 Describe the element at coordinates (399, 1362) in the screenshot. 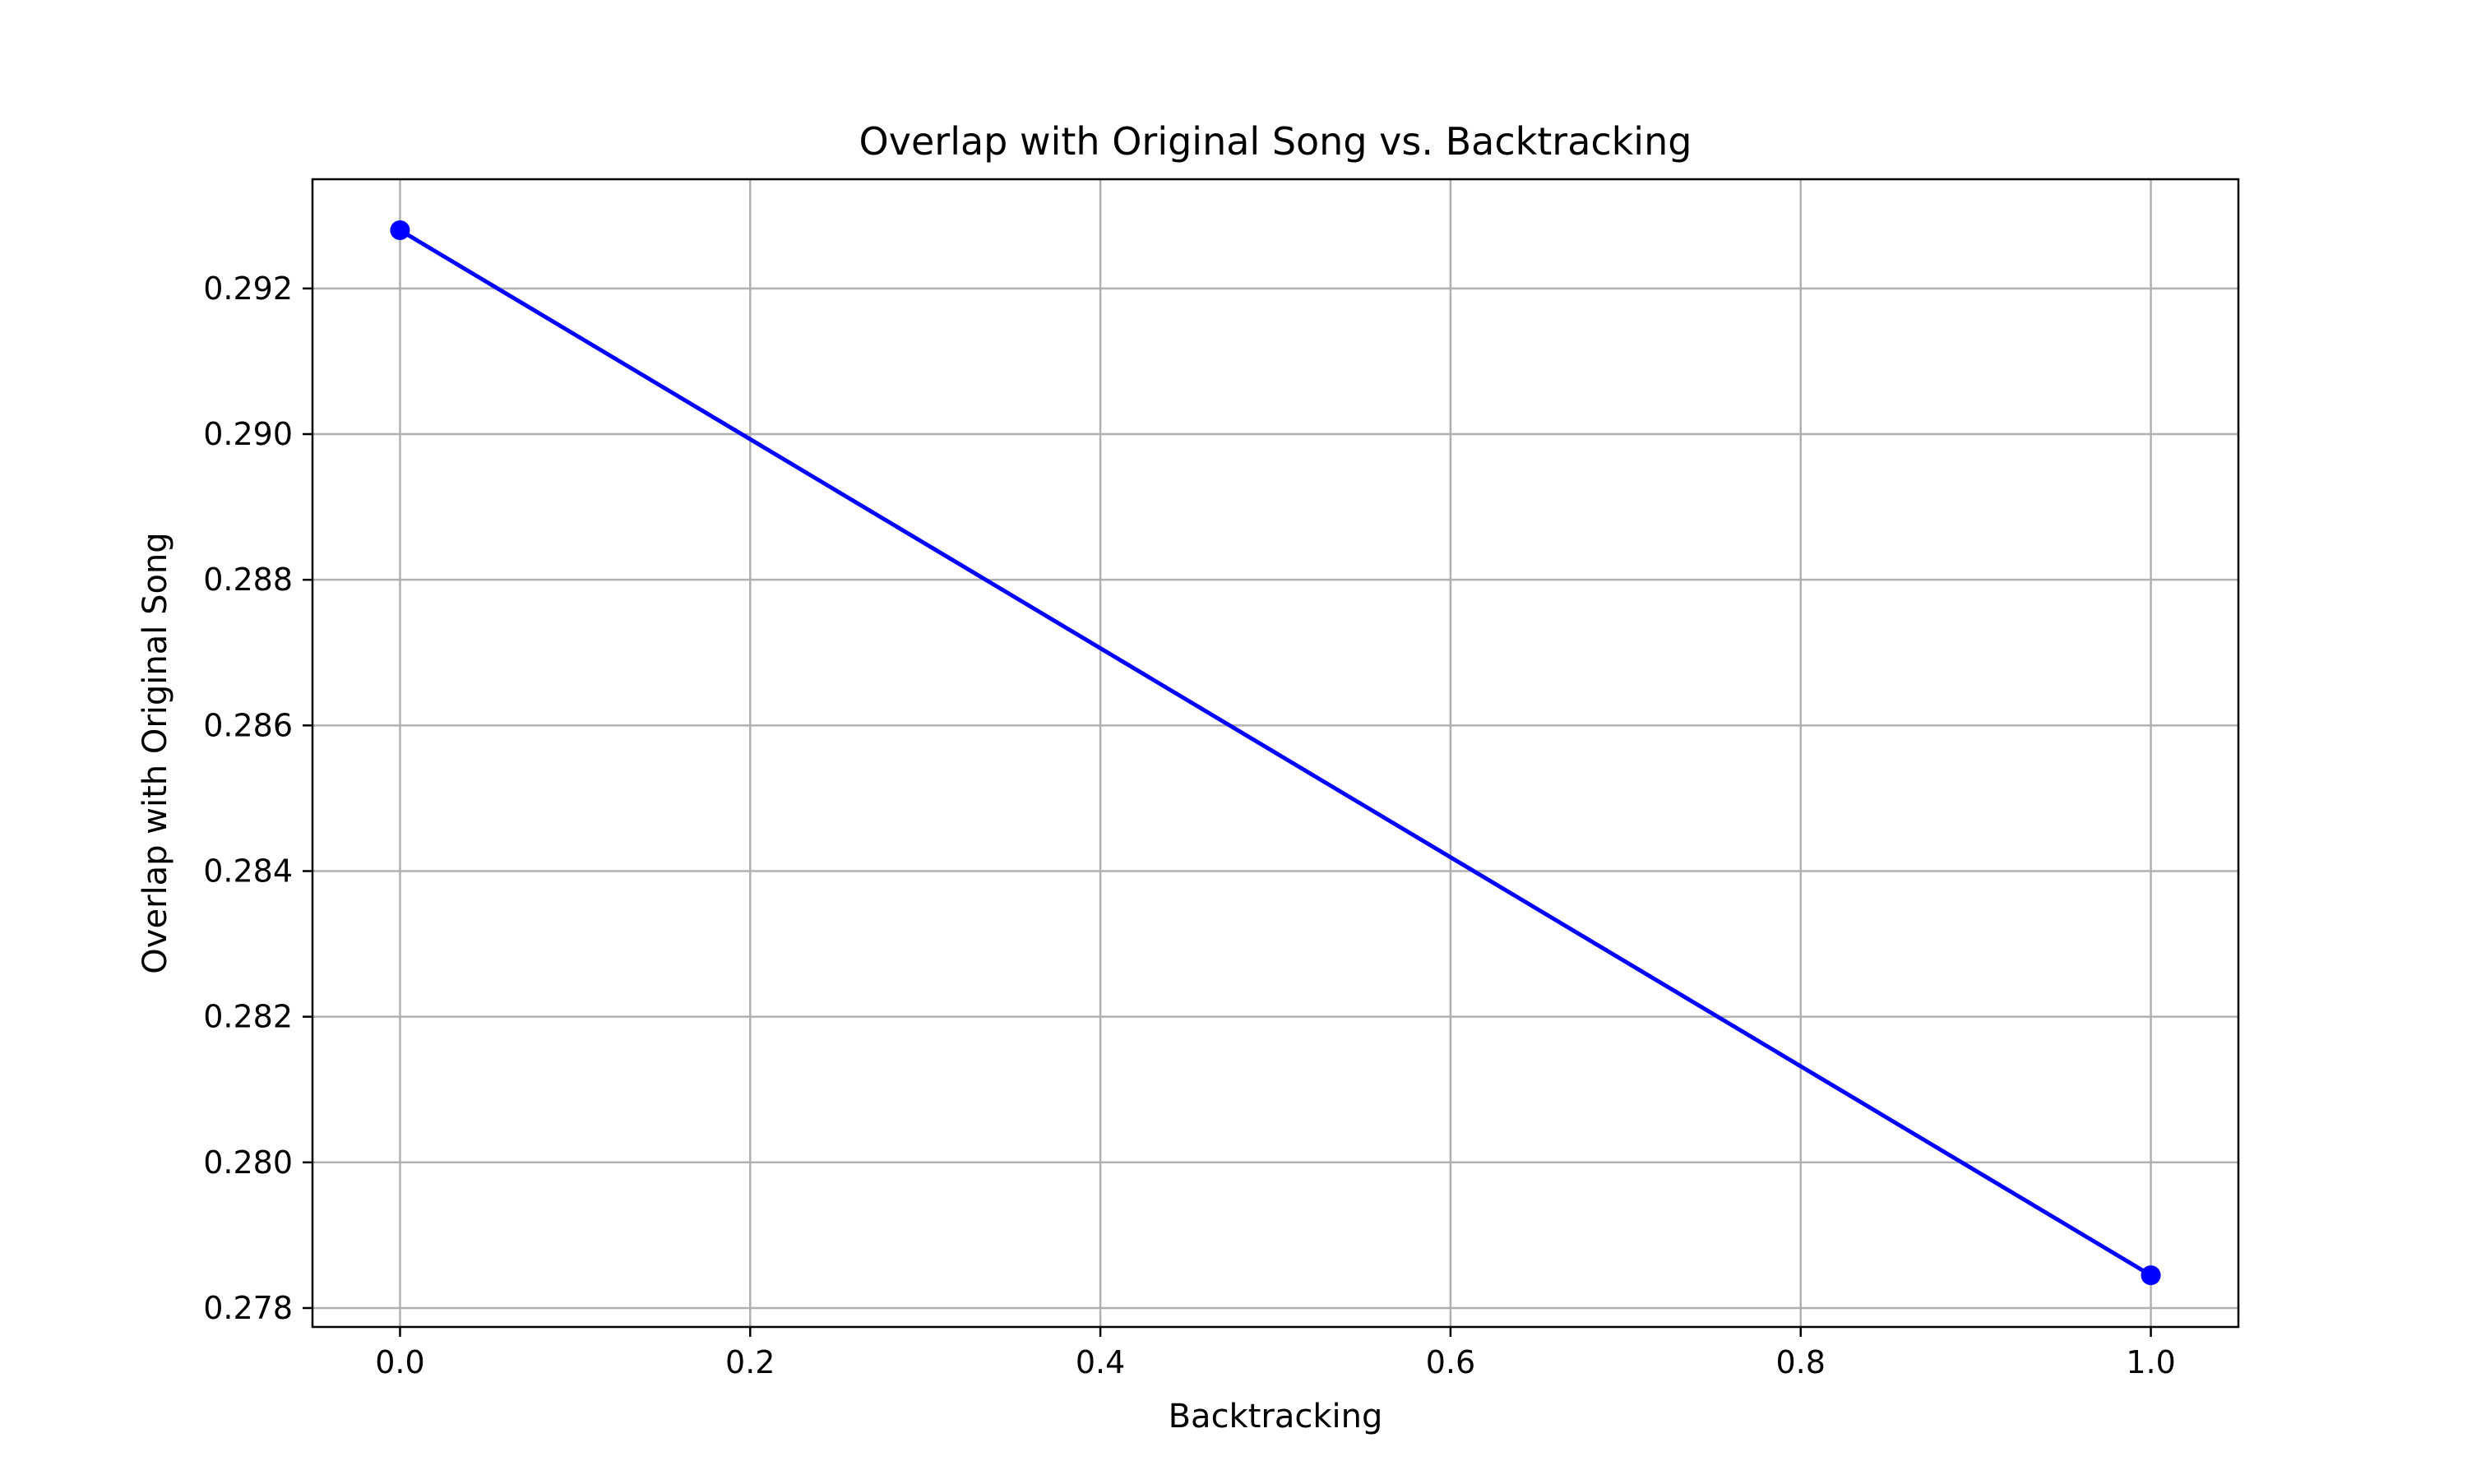

I see `x-tick-label: 0.0` at that location.